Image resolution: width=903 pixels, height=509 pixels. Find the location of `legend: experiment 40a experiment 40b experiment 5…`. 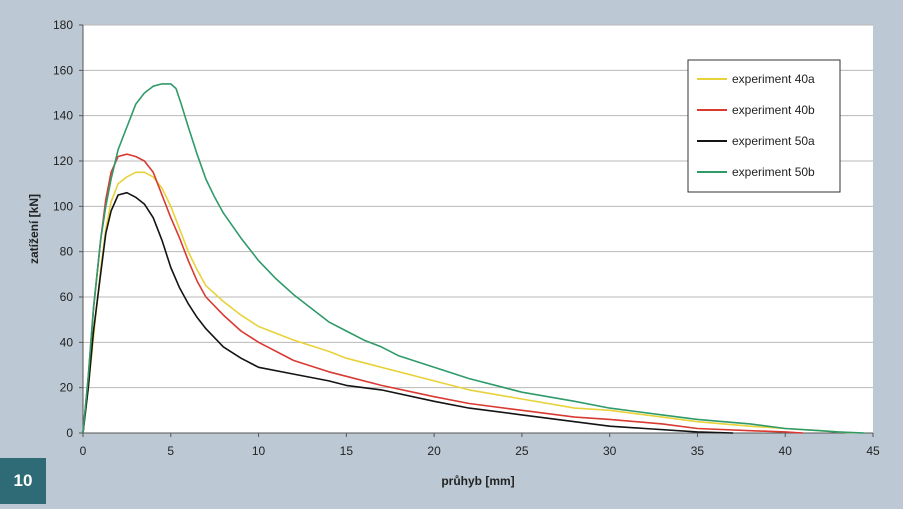

legend: experiment 40a experiment 40b experiment 5… is located at coordinates (764, 126).